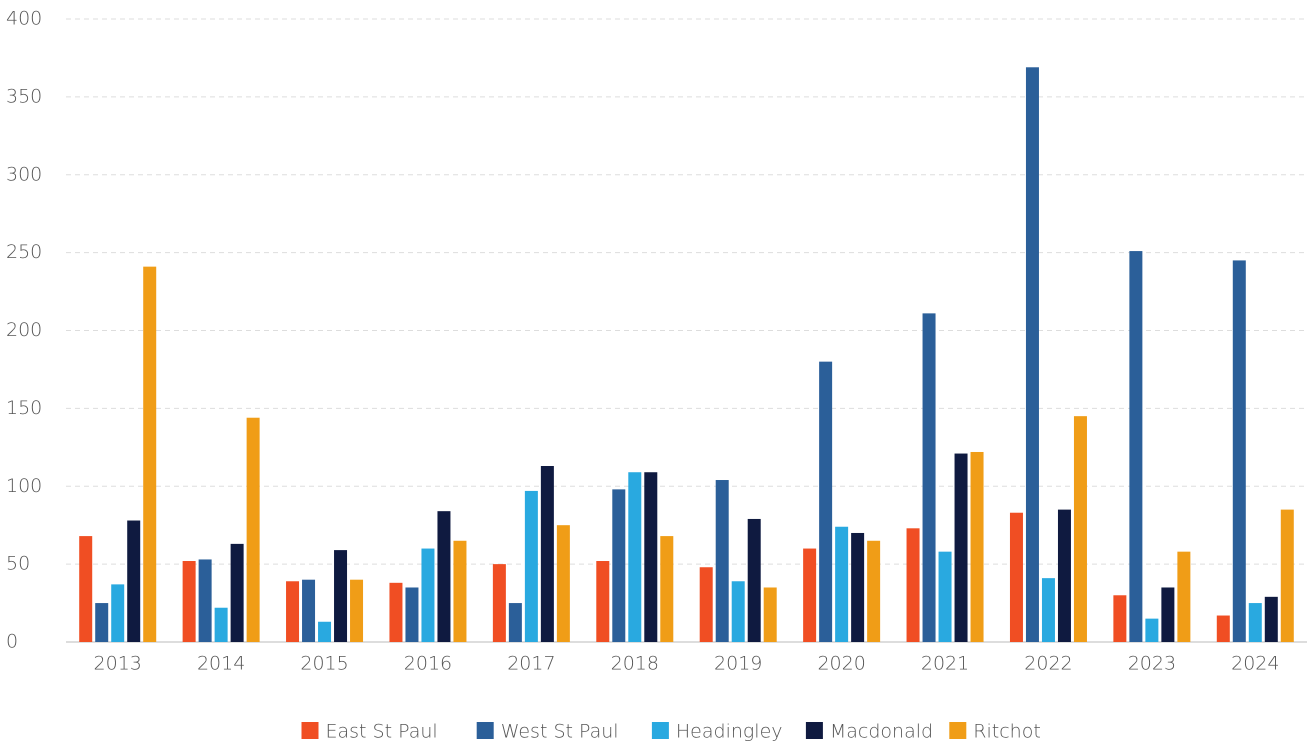 The width and height of the screenshot is (1307, 748). I want to click on y-tick-label: 50, so click(18, 564).